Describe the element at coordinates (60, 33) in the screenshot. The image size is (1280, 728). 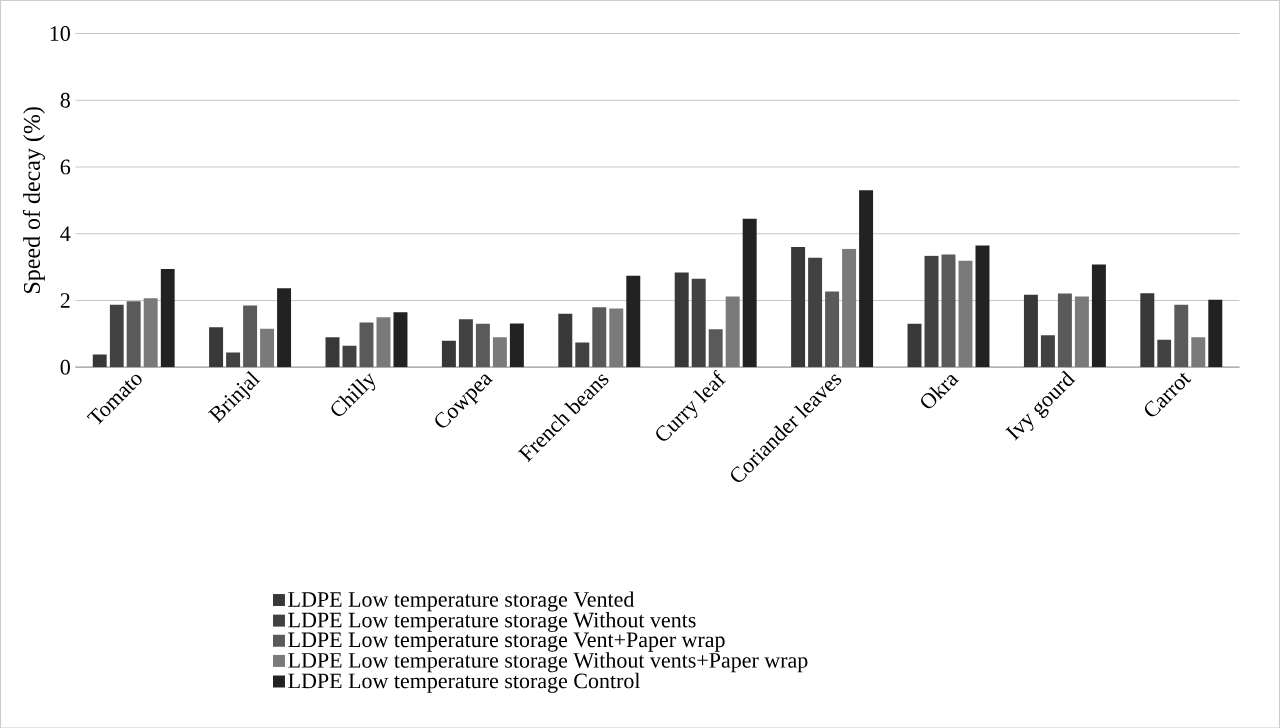
I see `y-tick-label: 10` at that location.